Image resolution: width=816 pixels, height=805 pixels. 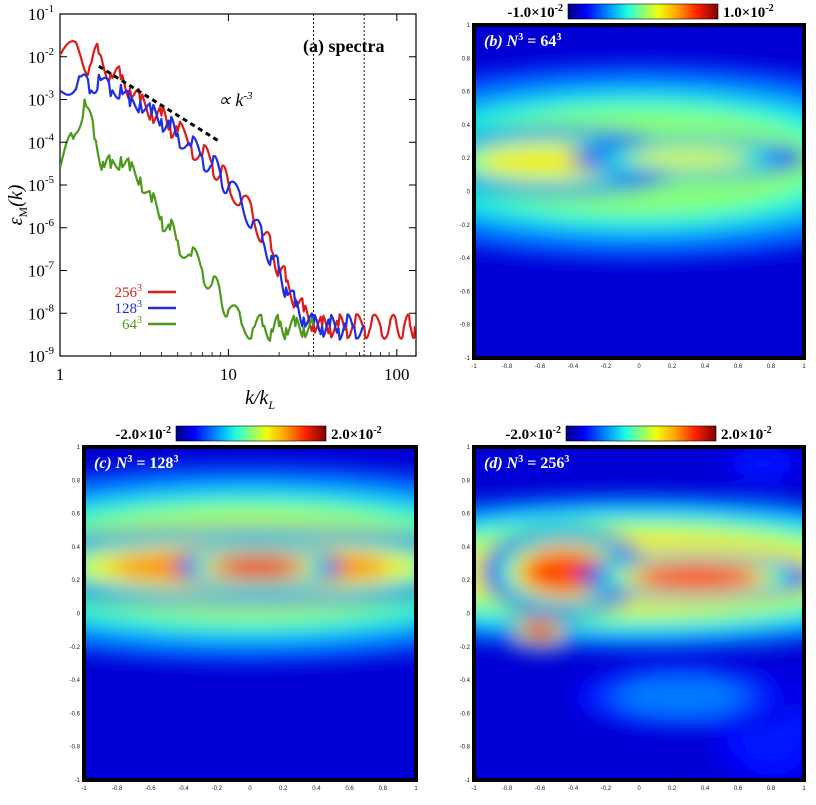 What do you see at coordinates (535, 12) in the screenshot?
I see `colorbar-min-label: -1.0×10⁻²` at bounding box center [535, 12].